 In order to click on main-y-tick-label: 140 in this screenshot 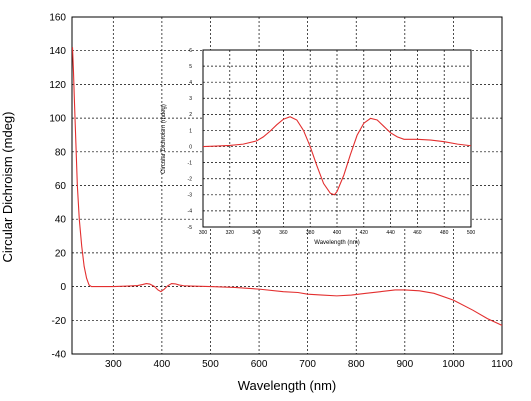, I will do `click(57, 51)`.